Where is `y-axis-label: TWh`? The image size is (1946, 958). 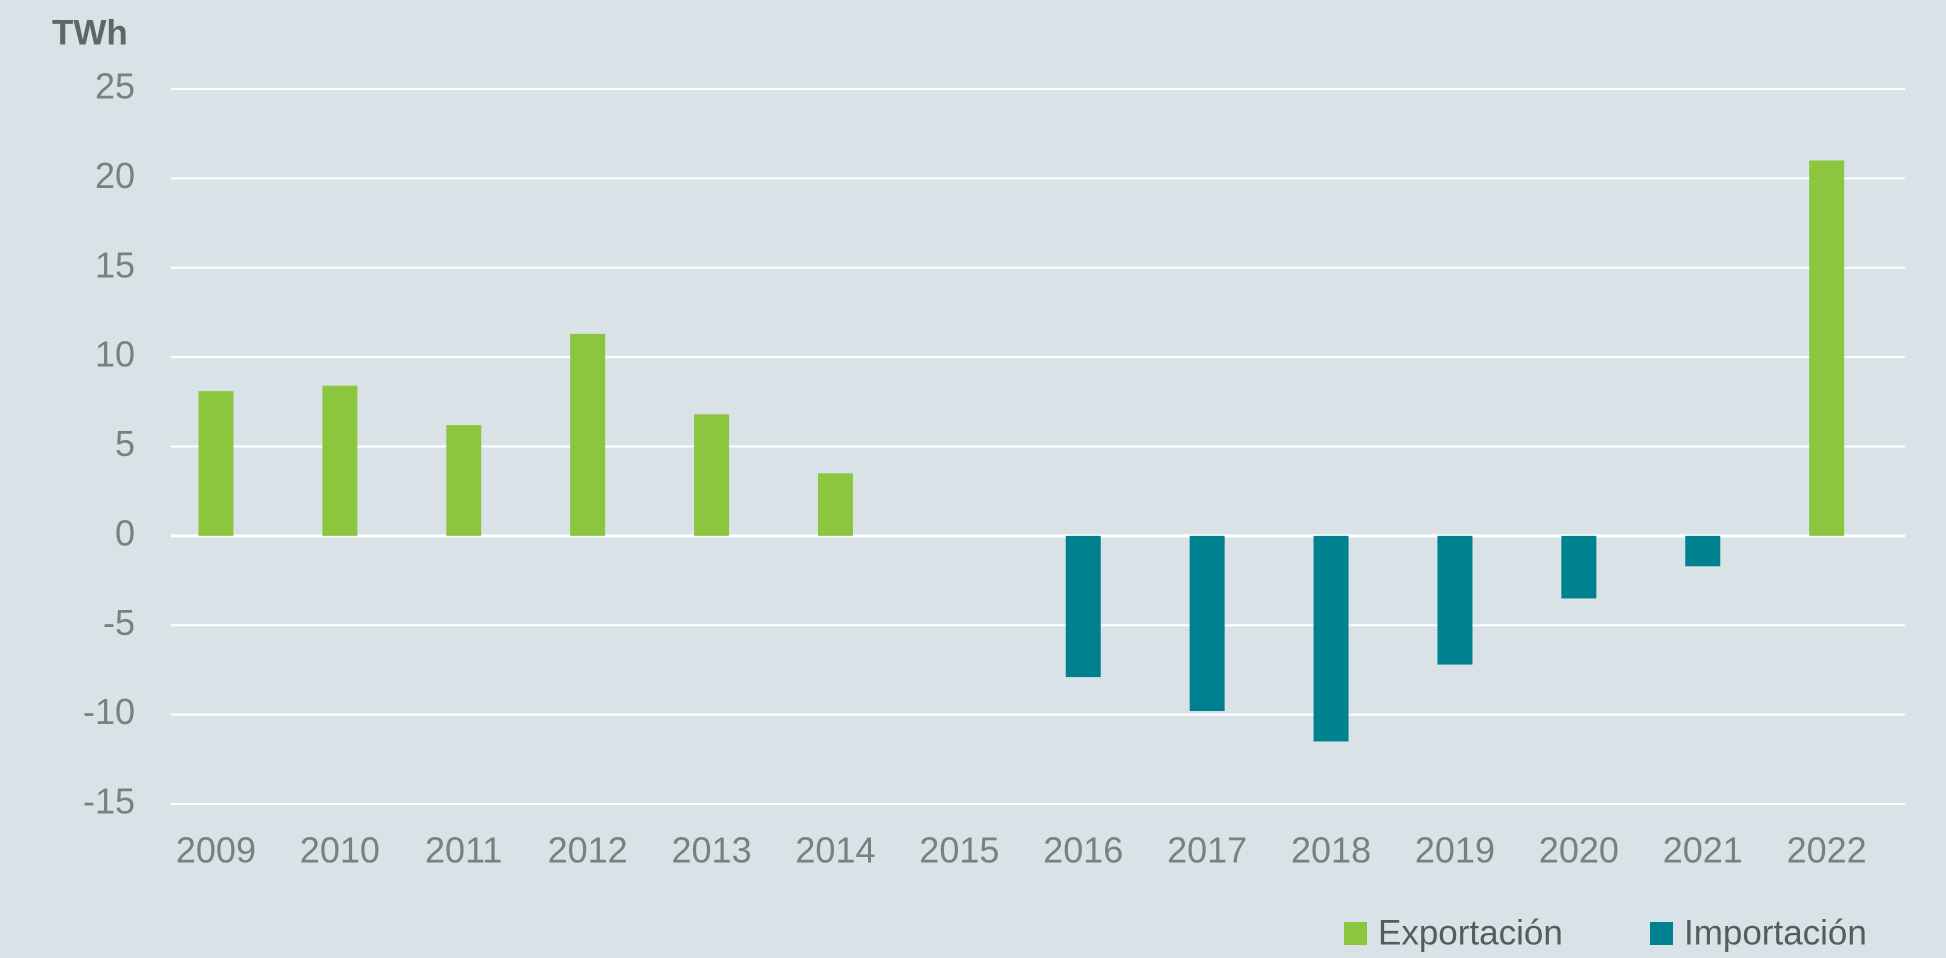 y-axis-label: TWh is located at coordinates (90, 32).